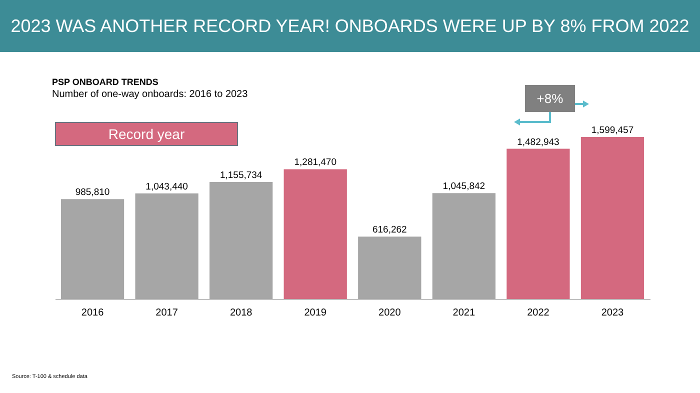  What do you see at coordinates (389, 230) in the screenshot?
I see `data-label: 616,262` at bounding box center [389, 230].